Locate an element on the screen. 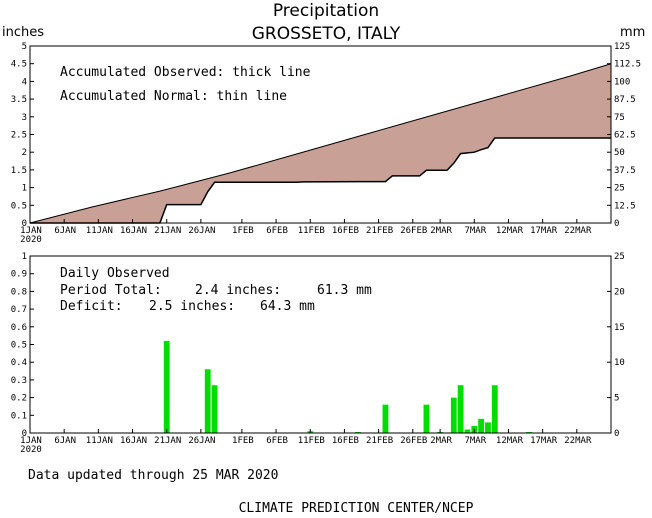 Image resolution: width=652 pixels, height=518 pixels. x-tick-label: 17MAR is located at coordinates (544, 441).